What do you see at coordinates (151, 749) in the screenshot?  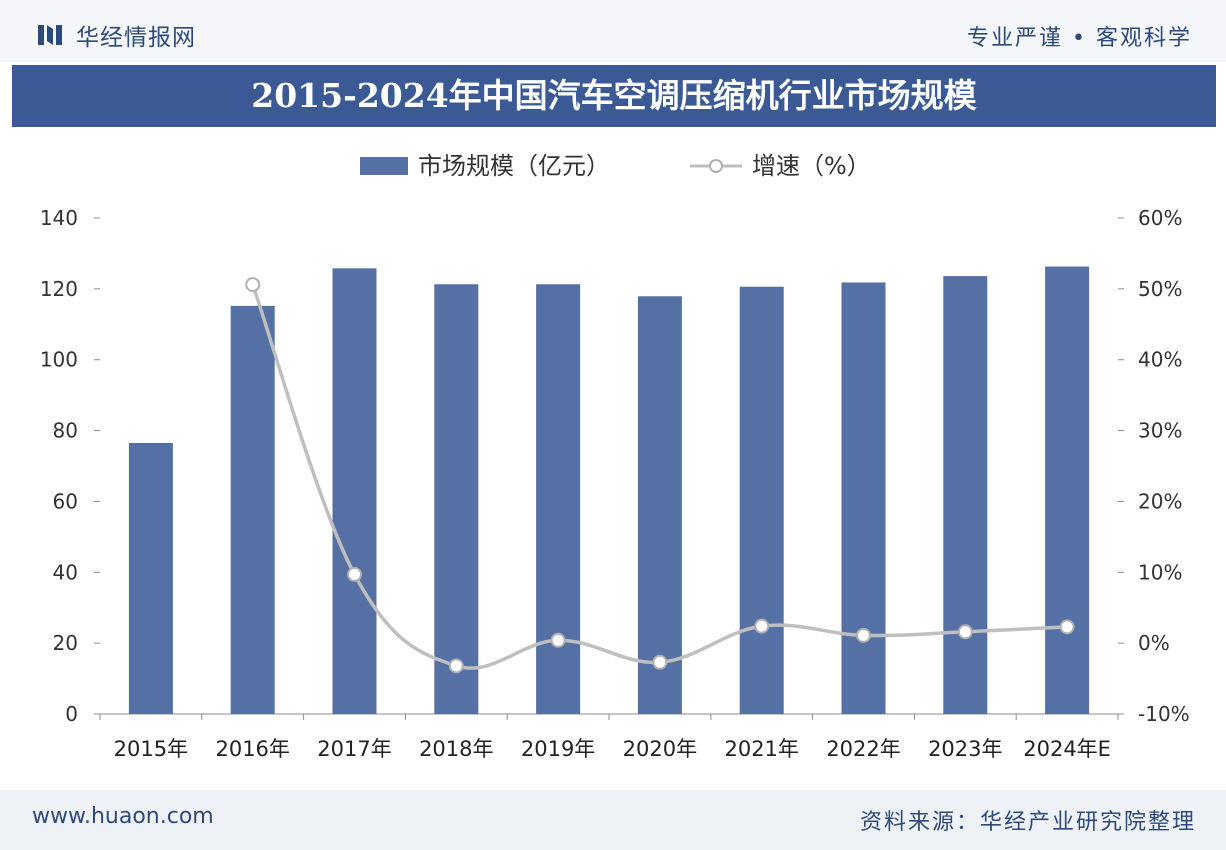 I see `x-tick-label: 2015年` at bounding box center [151, 749].